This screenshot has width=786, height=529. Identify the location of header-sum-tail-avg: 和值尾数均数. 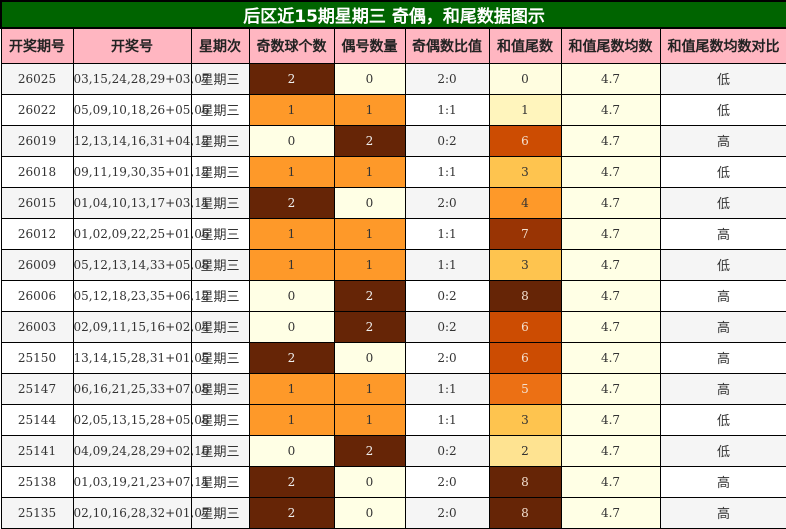
(610, 45).